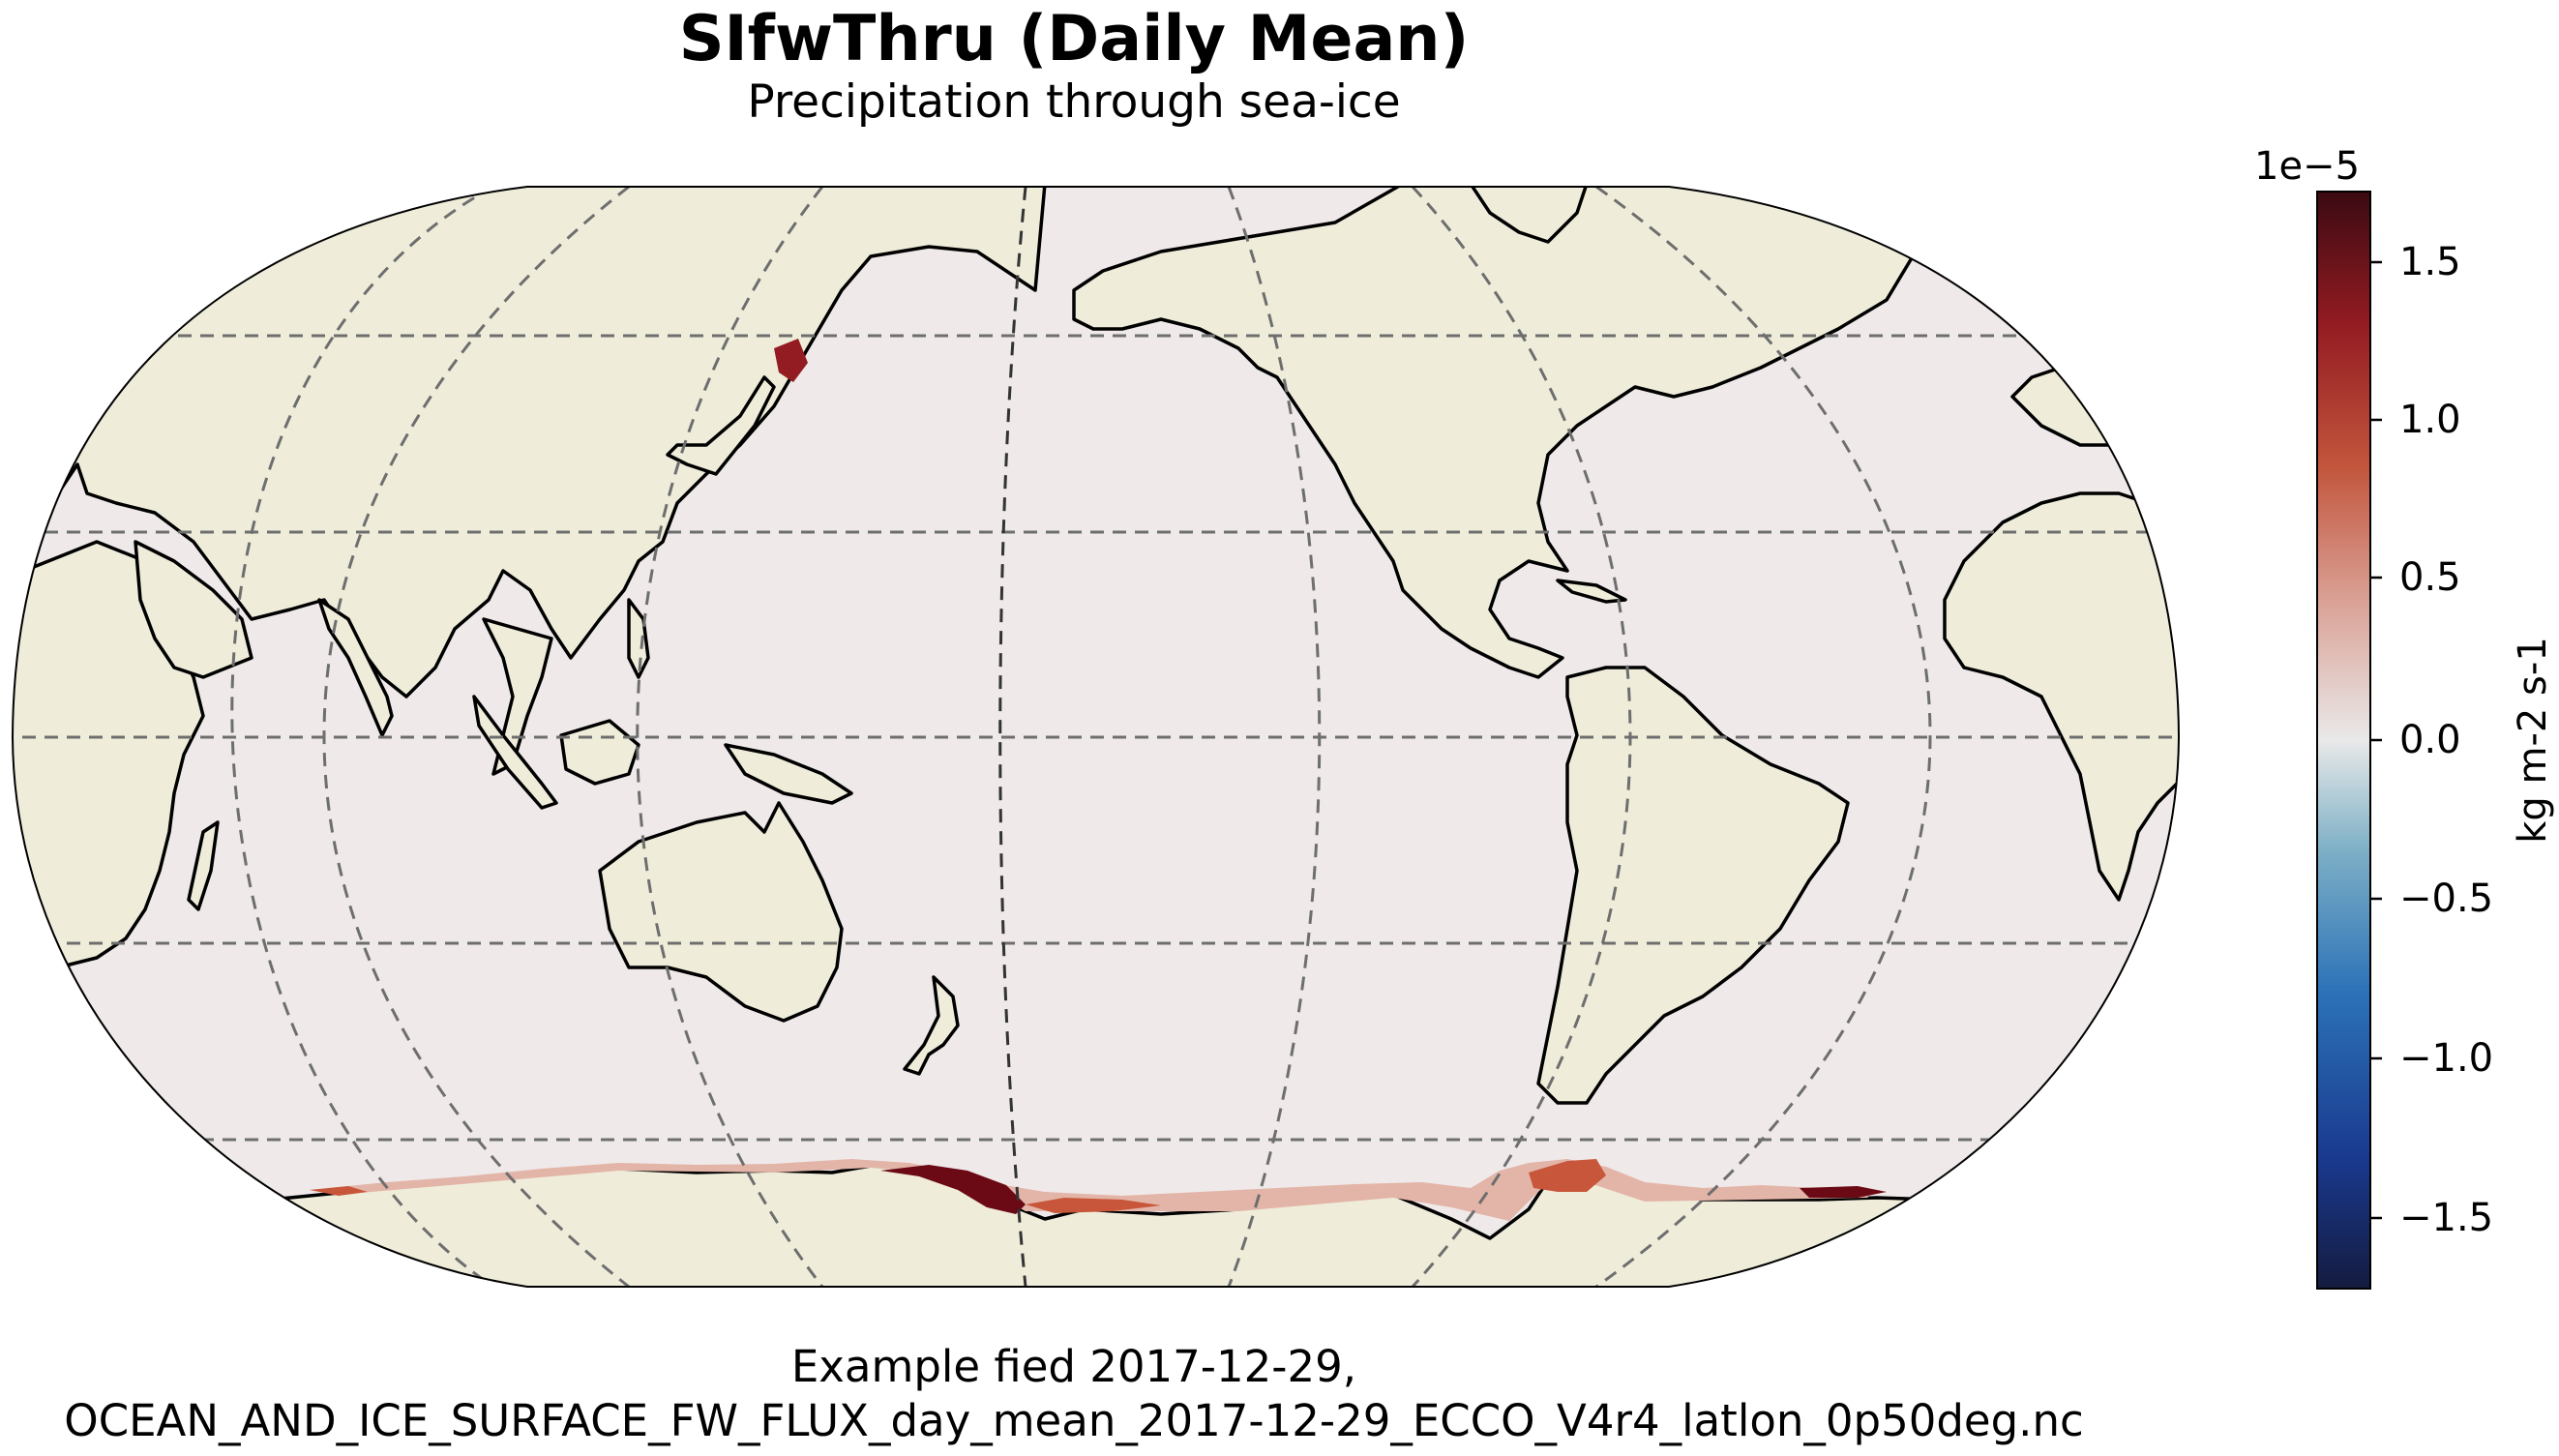  Describe the element at coordinates (193, 609) in the screenshot. I see `land-arabia` at that location.